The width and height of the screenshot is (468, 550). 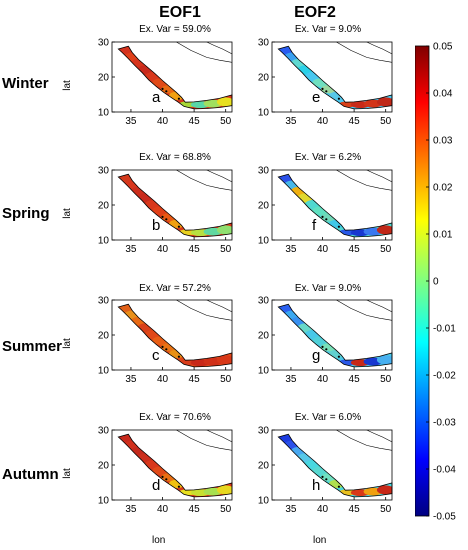 I want to click on panel-letter: a, so click(x=156, y=97).